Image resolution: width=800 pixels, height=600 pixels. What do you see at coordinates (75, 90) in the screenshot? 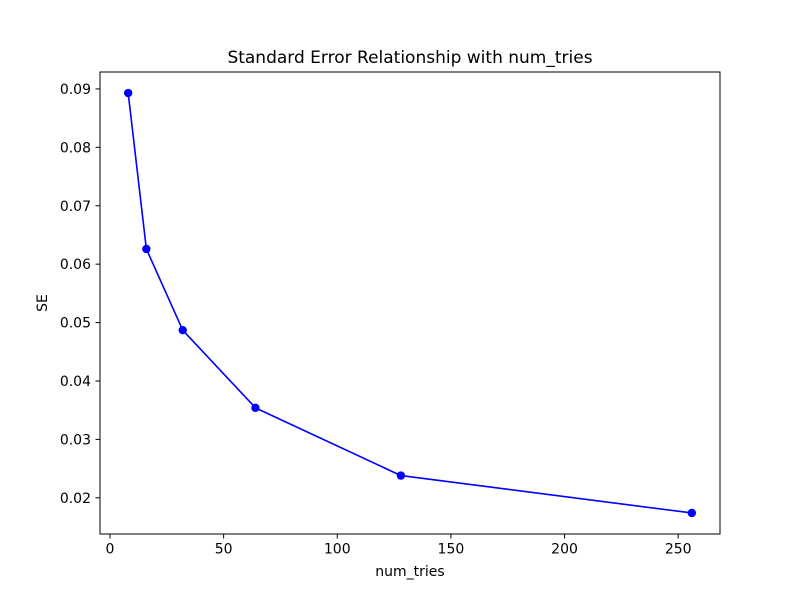
I see `y-tick-label: 0.09` at bounding box center [75, 90].